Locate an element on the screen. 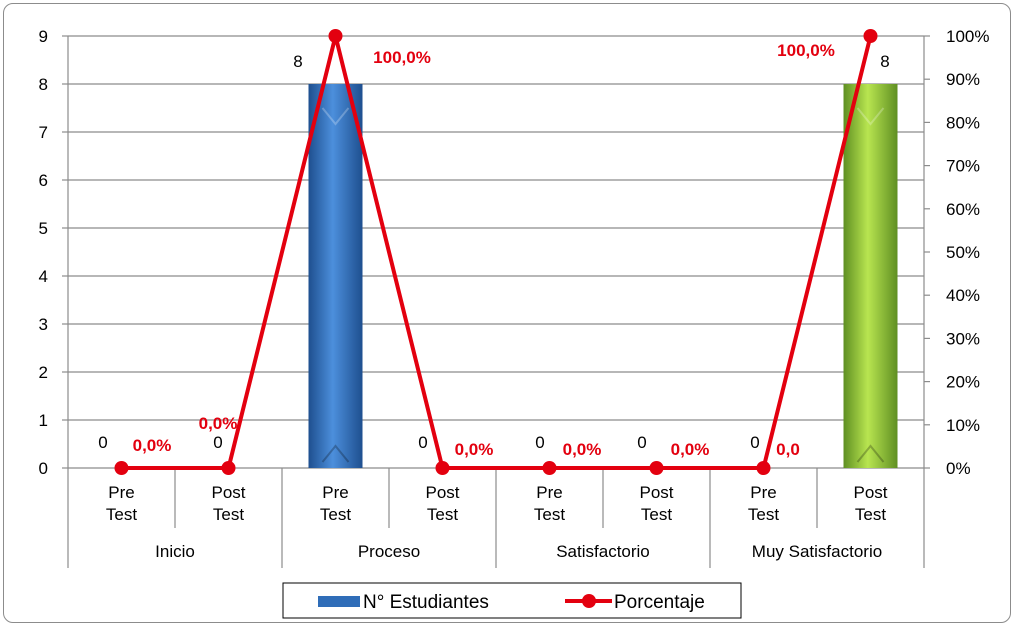  legend-label: Porcentaje is located at coordinates (659, 602).